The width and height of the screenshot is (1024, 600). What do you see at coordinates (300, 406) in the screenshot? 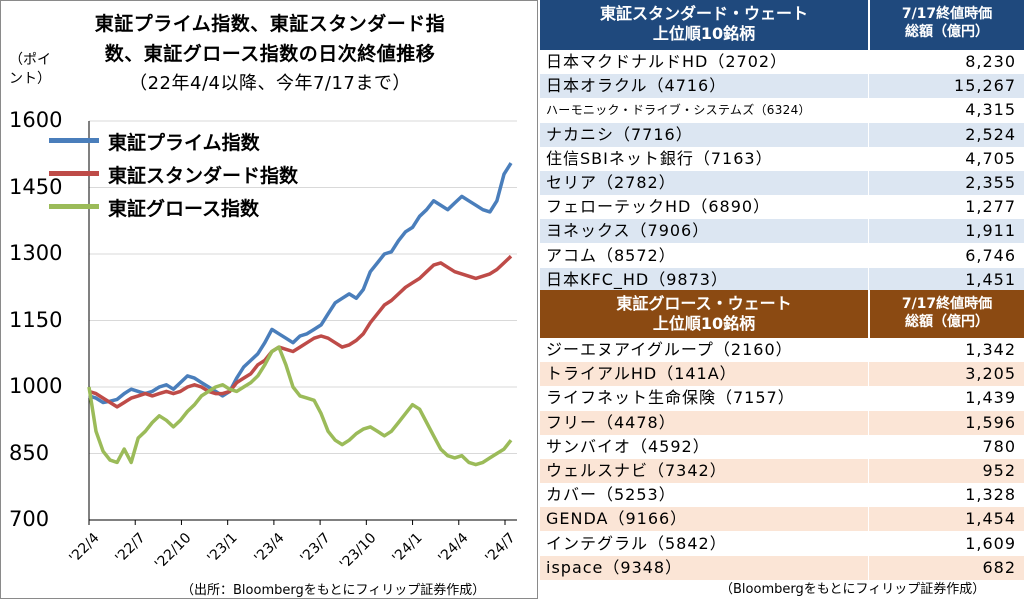
I see `series-line-growth` at bounding box center [300, 406].